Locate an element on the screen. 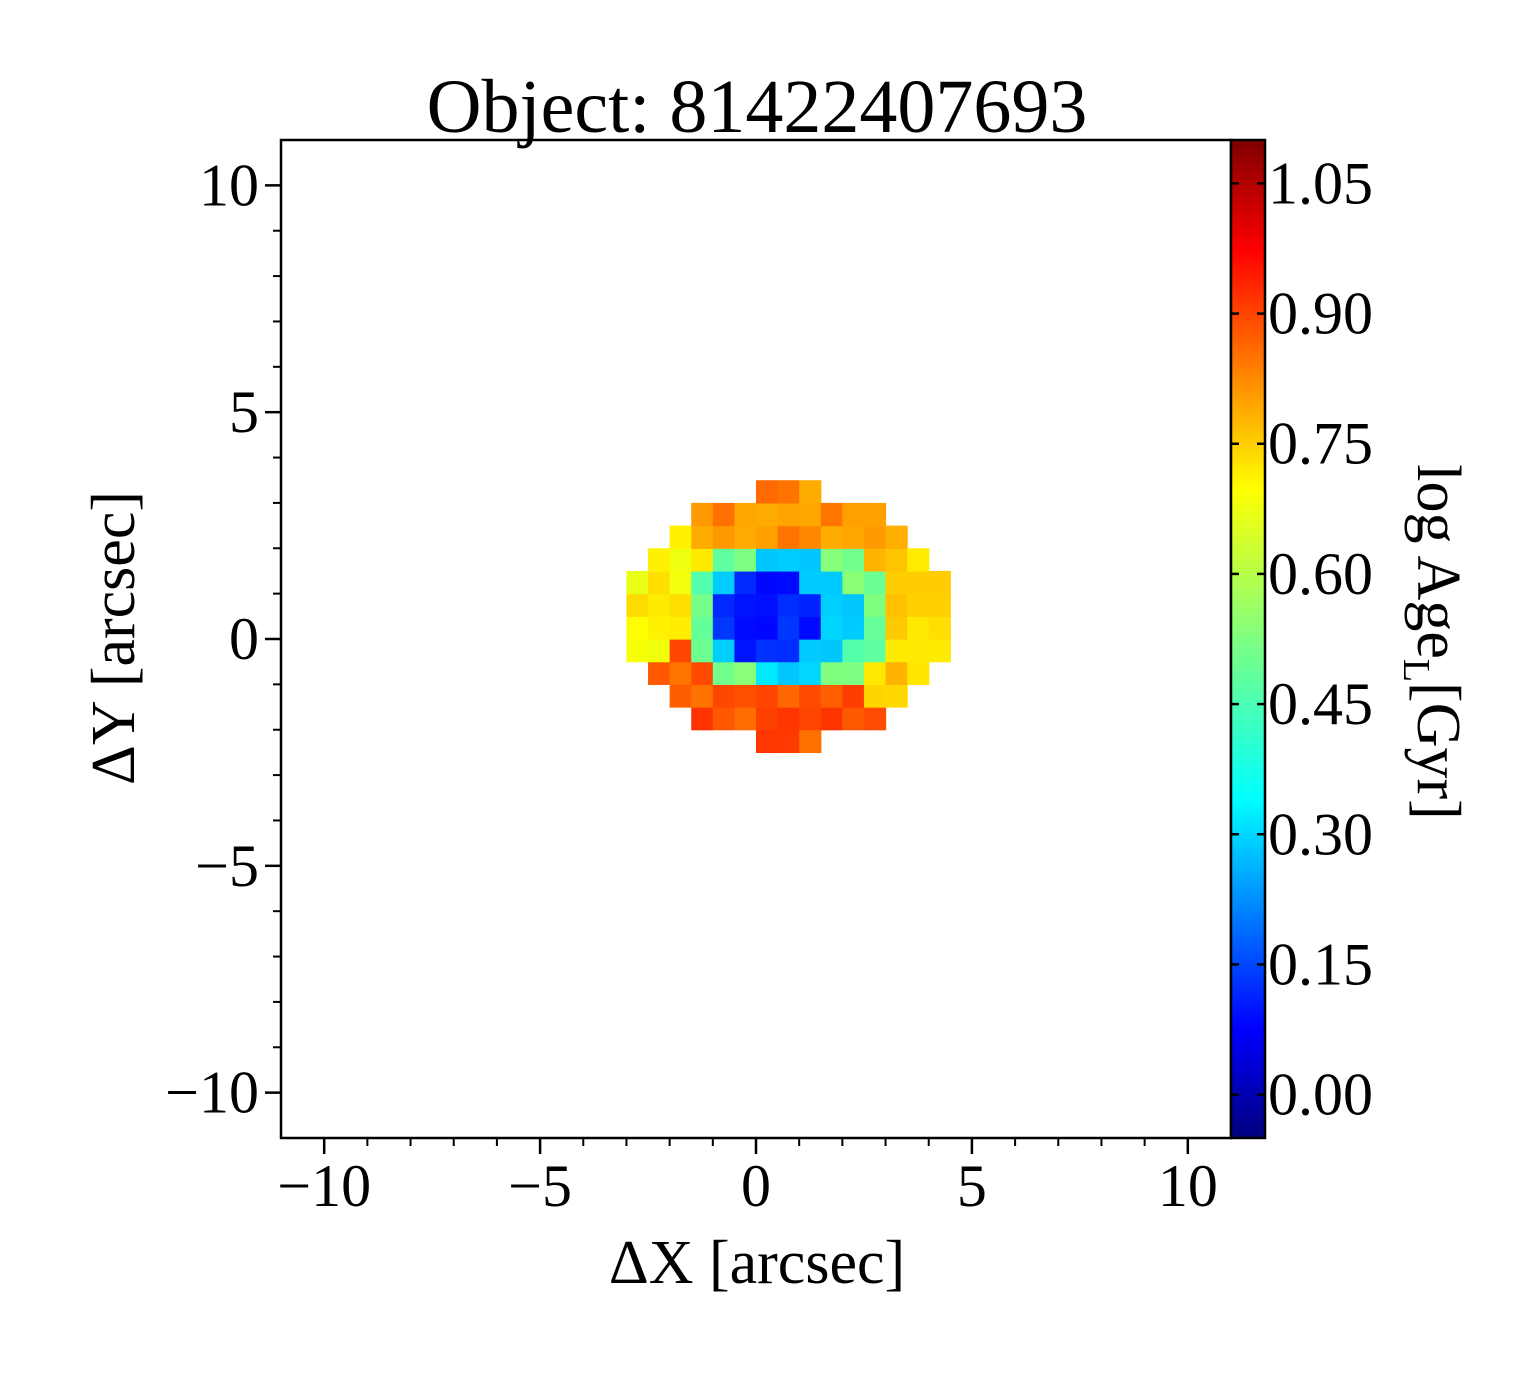 The height and width of the screenshot is (1375, 1540). y-tick-label: −5 is located at coordinates (227, 866).